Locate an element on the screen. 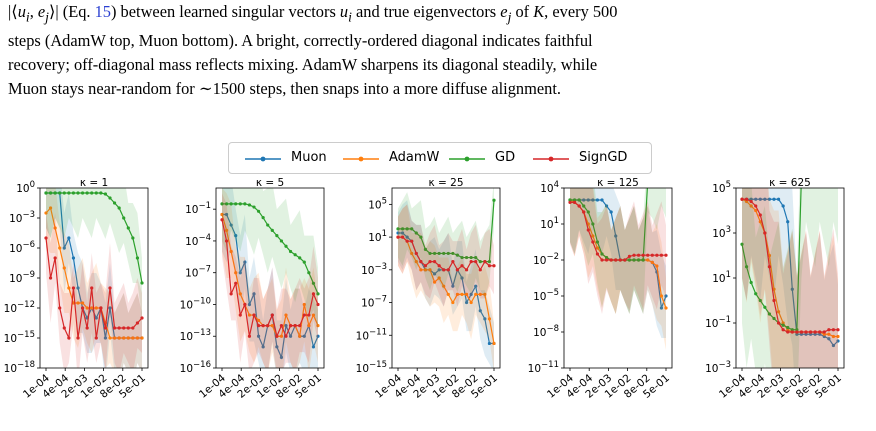 This screenshot has width=876, height=431. band-gd is located at coordinates (618, 251).